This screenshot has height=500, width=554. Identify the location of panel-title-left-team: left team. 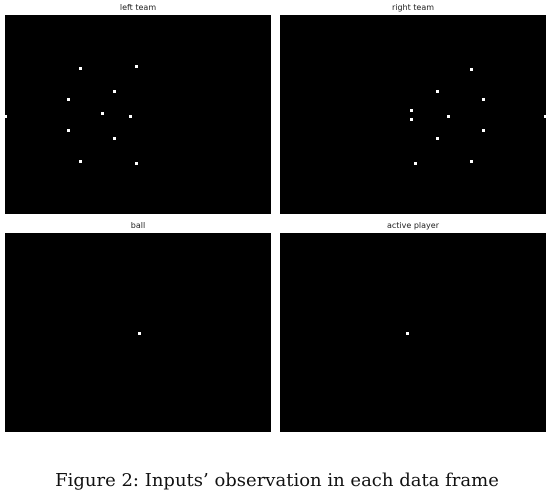
(138, 7).